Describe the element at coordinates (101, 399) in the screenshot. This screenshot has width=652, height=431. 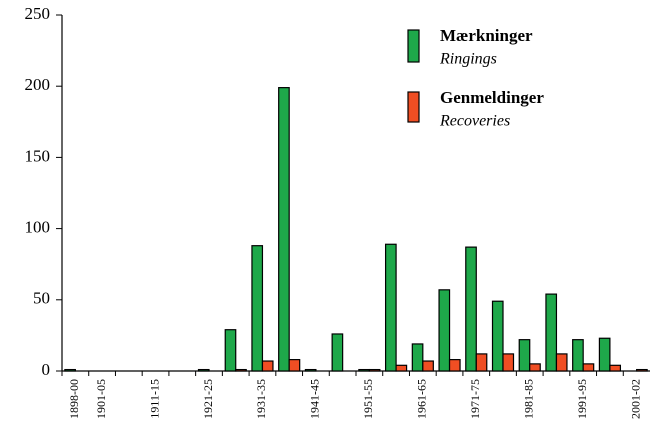
I see `x-tick-label: 1901-05` at that location.